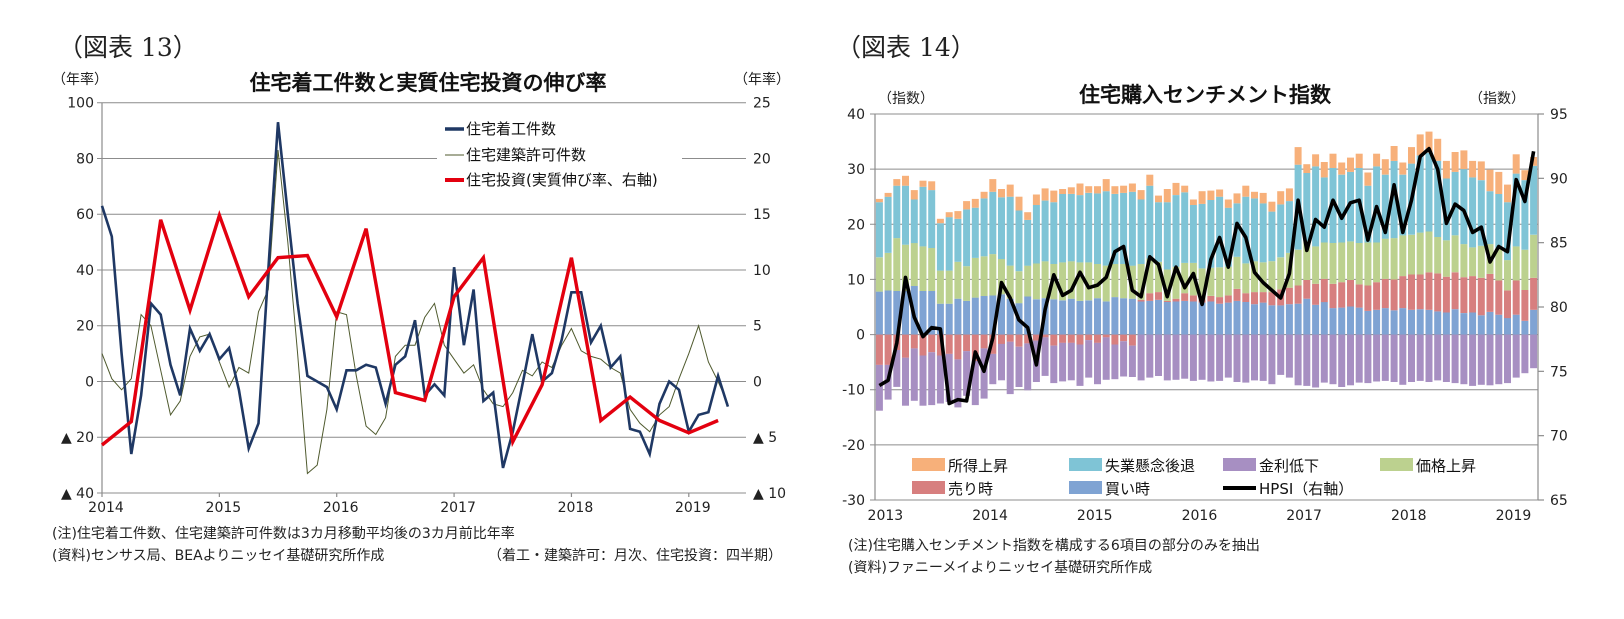 This screenshot has width=1624, height=619. I want to click on chart-13-left-axis: 100 80 60 40 20 0 ▲ 20 ▲ 40, so click(77, 299).